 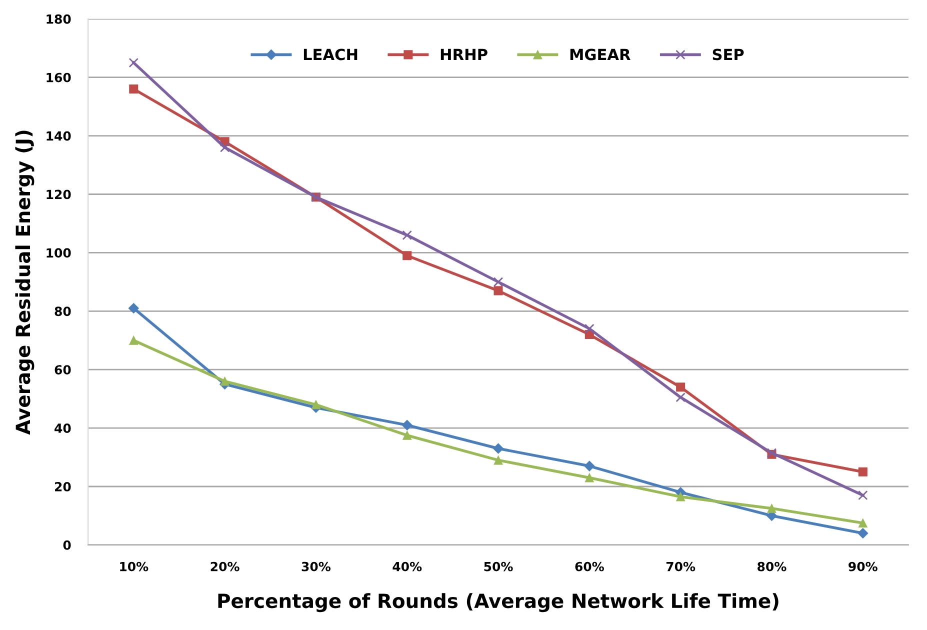 What do you see at coordinates (62, 311) in the screenshot?
I see `y-tick-label: 80` at bounding box center [62, 311].